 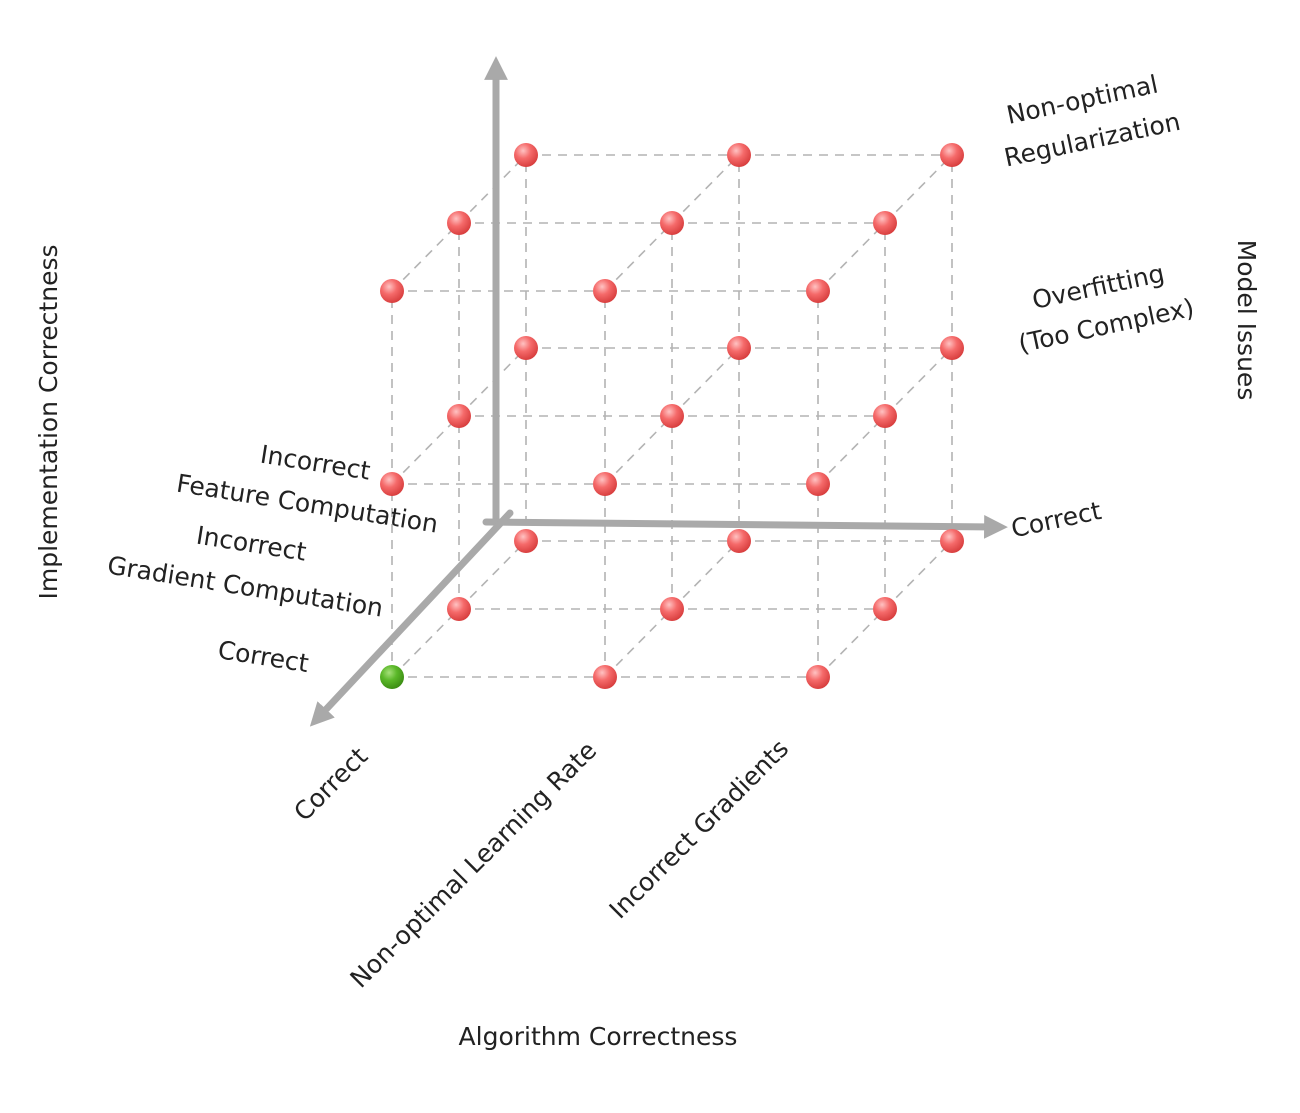 What do you see at coordinates (1056, 519) in the screenshot?
I see `model-label-correct: Correct` at bounding box center [1056, 519].